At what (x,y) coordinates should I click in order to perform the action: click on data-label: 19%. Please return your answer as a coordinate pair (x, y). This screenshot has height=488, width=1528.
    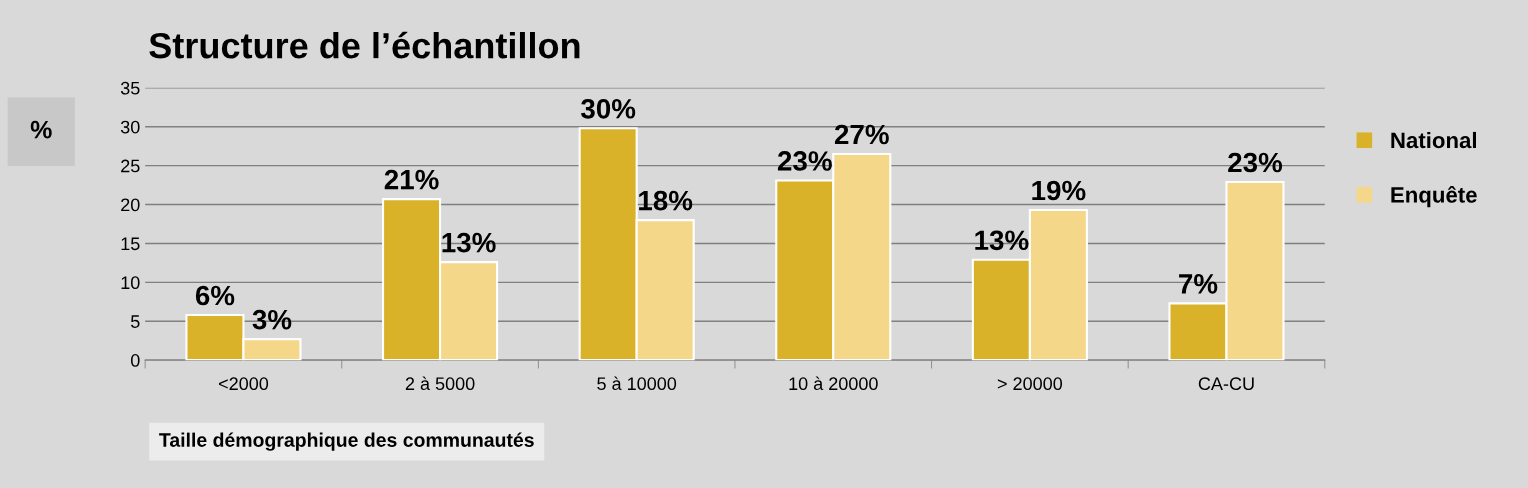
    Looking at the image, I should click on (1059, 190).